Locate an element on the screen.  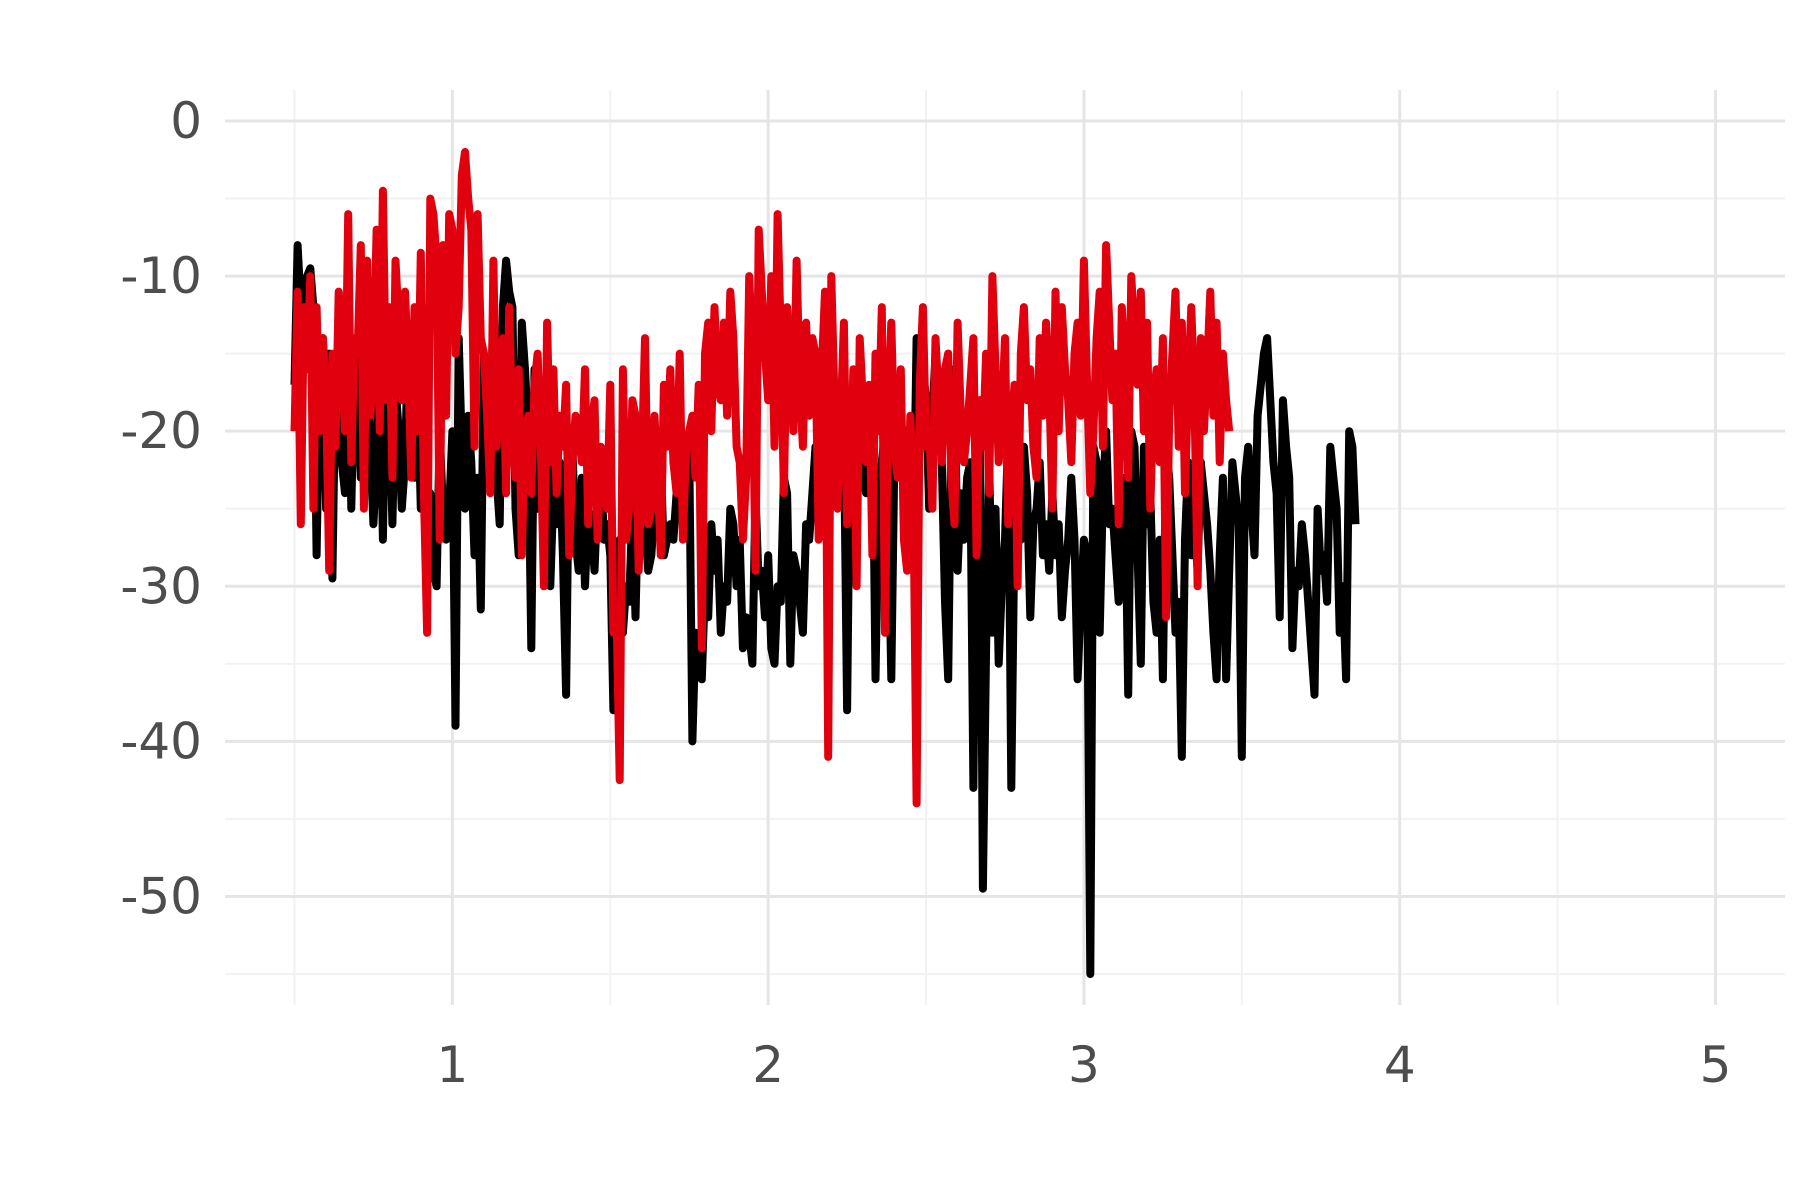
x-tick-label: 2 is located at coordinates (768, 1065).